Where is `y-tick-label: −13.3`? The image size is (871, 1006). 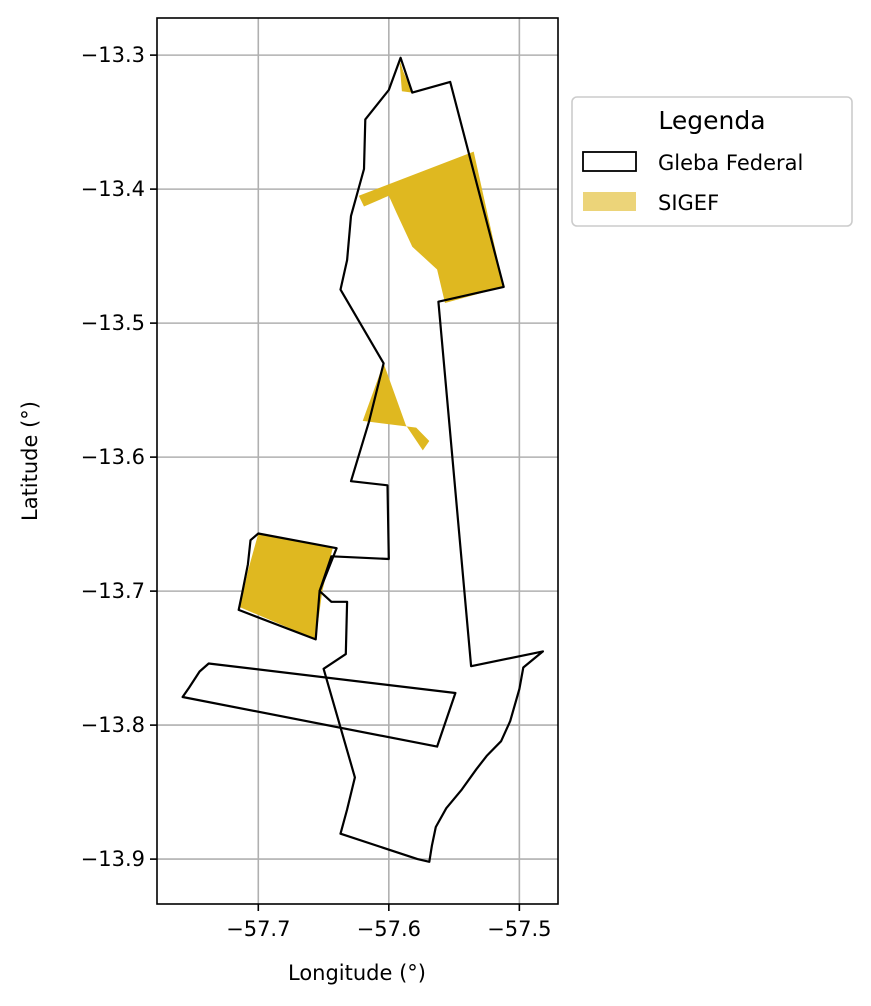 y-tick-label: −13.3 is located at coordinates (113, 55).